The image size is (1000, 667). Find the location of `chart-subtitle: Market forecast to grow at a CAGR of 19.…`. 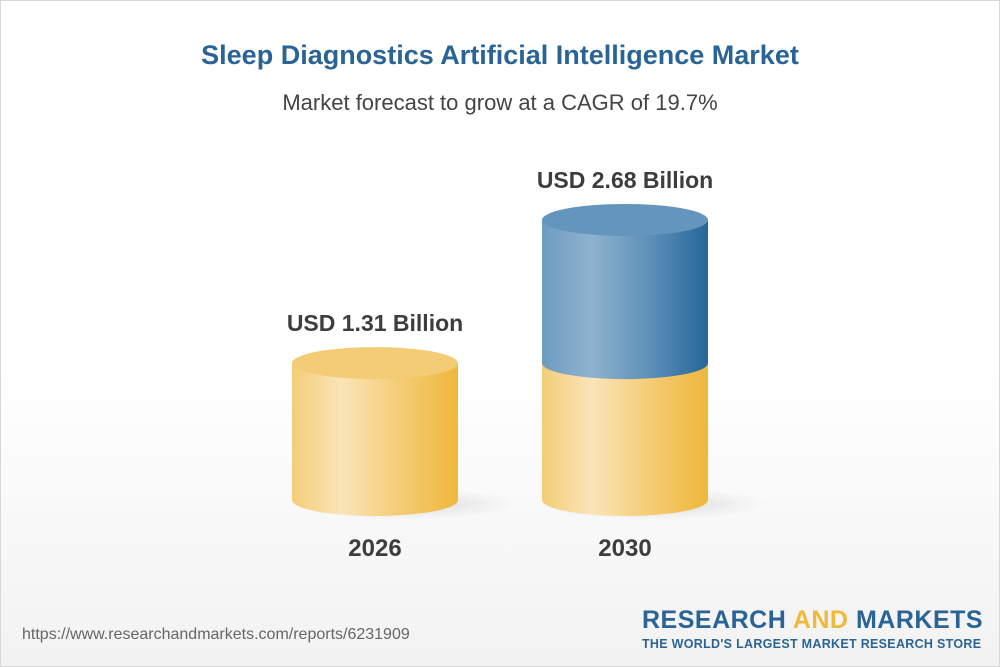

chart-subtitle: Market forecast to grow at a CAGR of 19.… is located at coordinates (500, 102).